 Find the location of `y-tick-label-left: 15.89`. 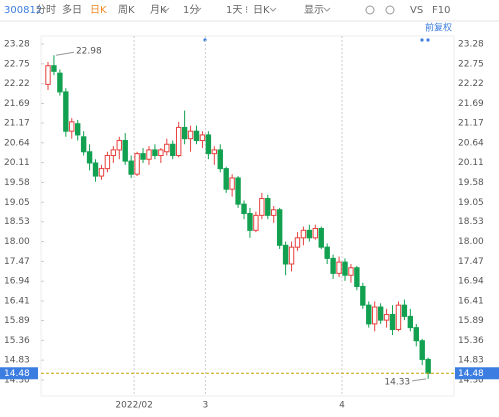

y-tick-label-left: 15.89 is located at coordinates (17, 321).